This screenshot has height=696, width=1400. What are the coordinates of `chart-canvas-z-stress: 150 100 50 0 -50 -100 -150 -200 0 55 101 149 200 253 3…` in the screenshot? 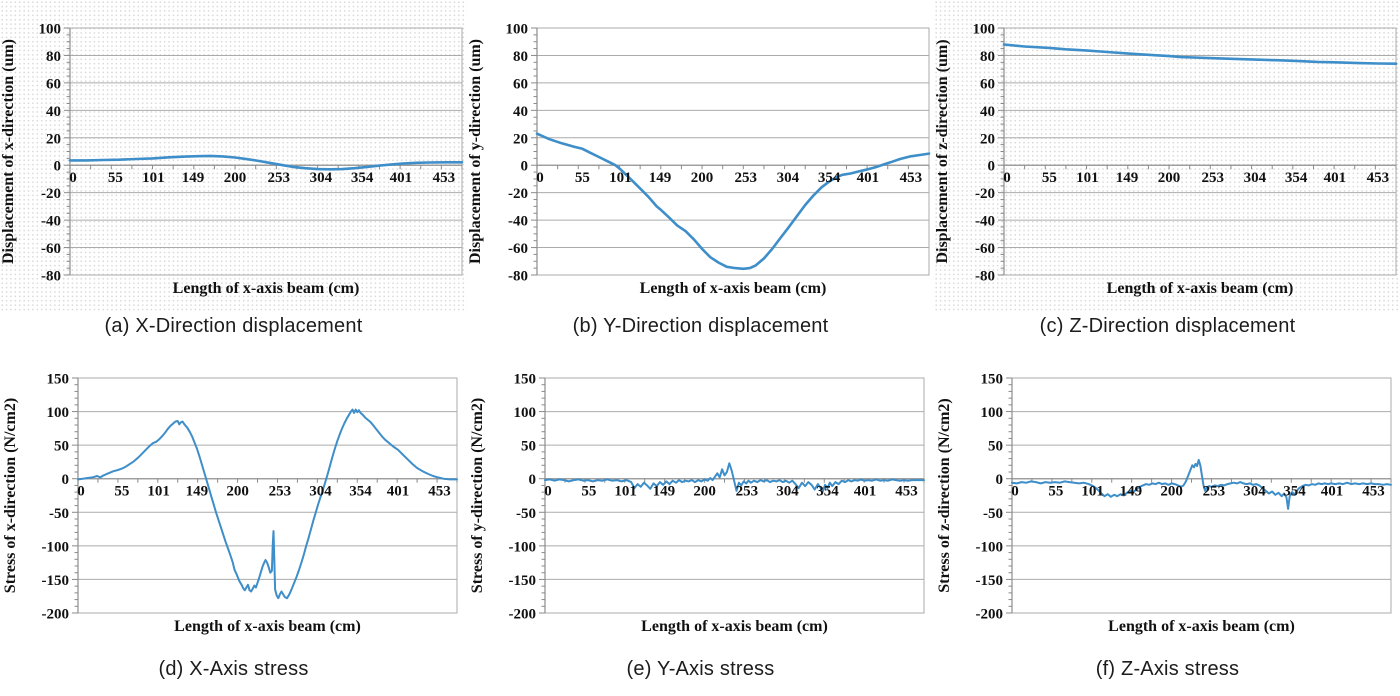 It's located at (1164, 503).